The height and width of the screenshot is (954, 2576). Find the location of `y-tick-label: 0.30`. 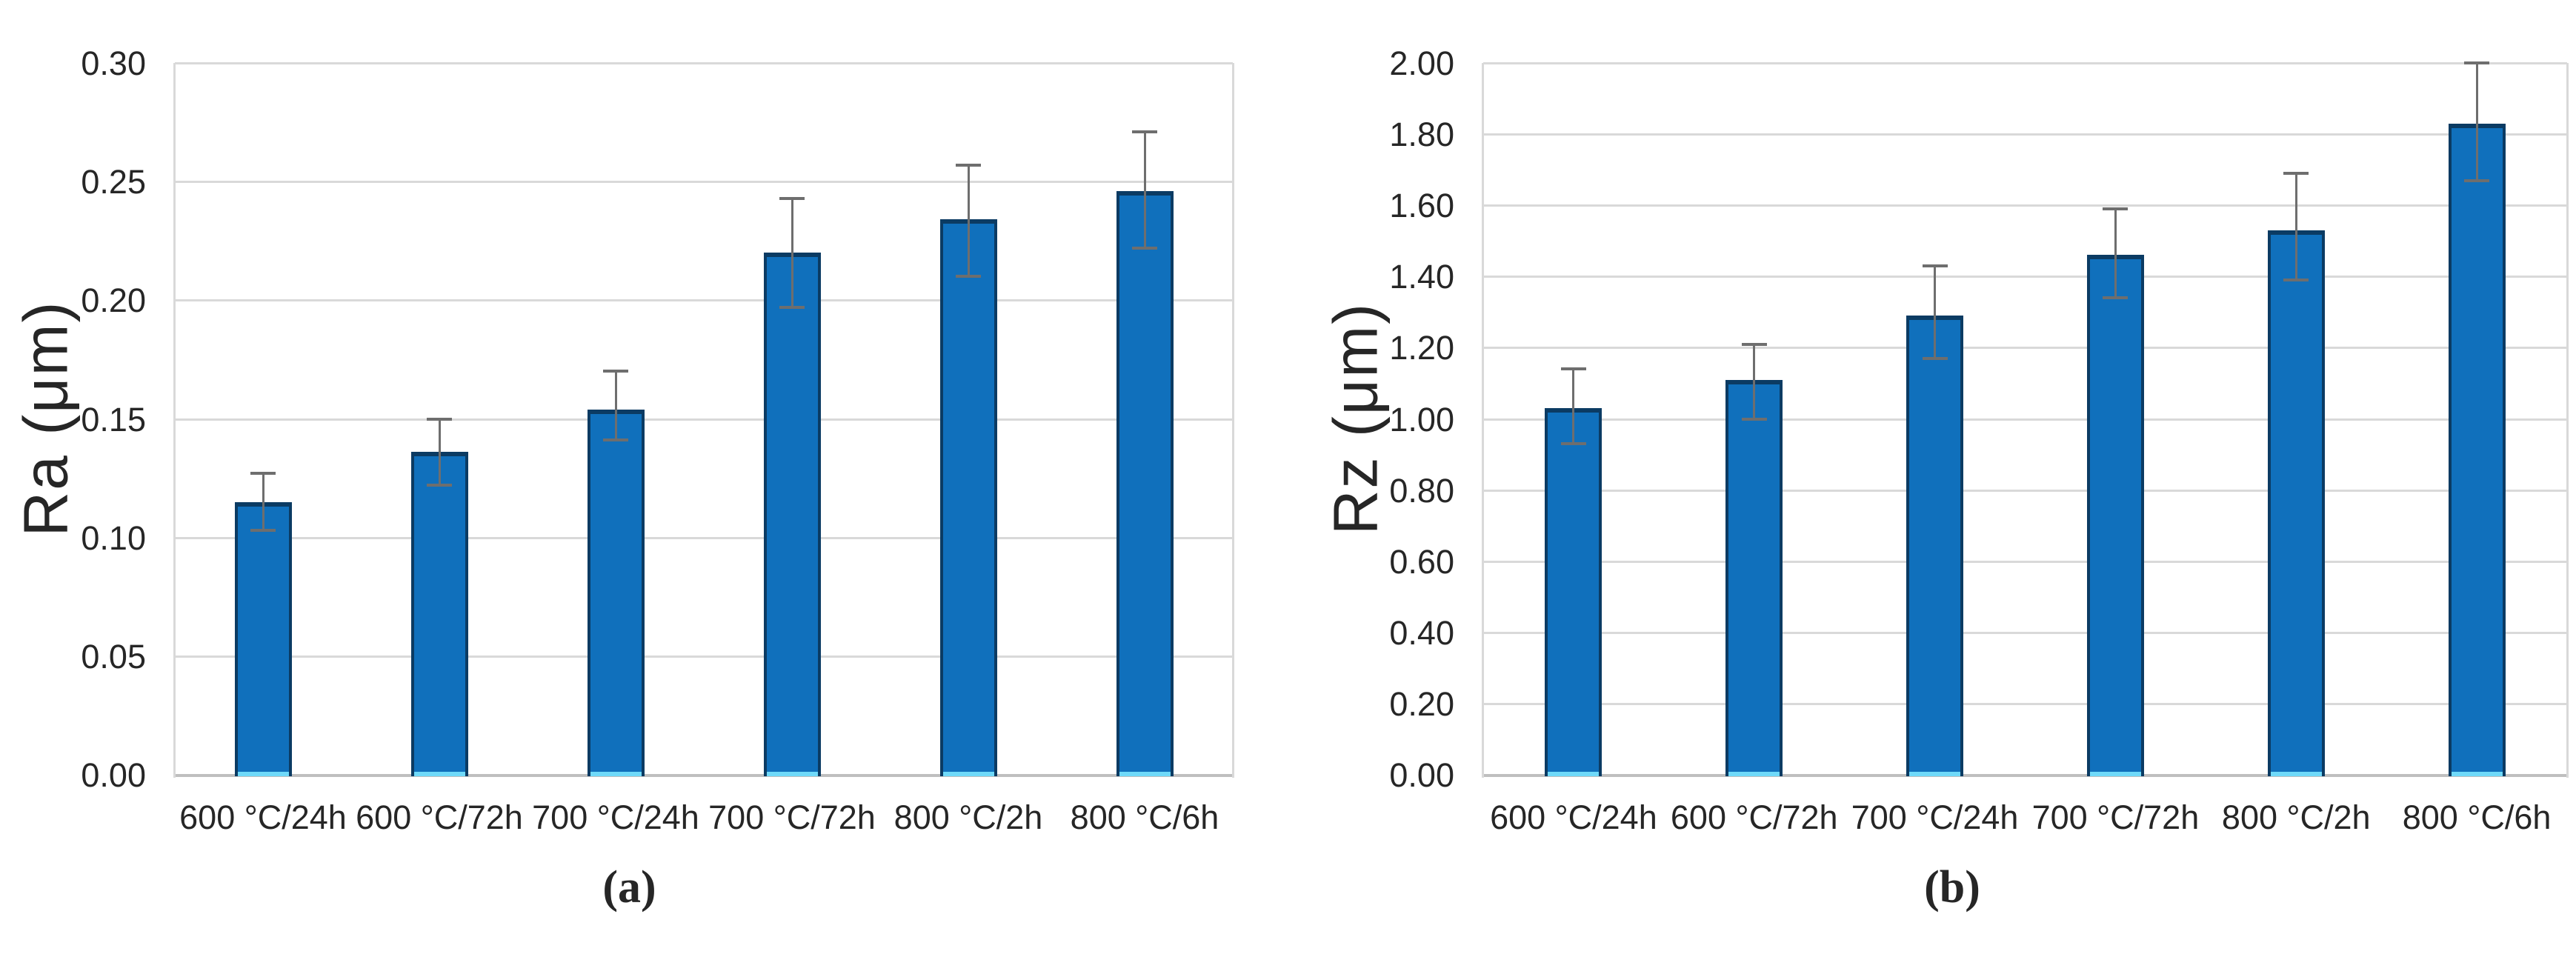

y-tick-label: 0.30 is located at coordinates (114, 63).